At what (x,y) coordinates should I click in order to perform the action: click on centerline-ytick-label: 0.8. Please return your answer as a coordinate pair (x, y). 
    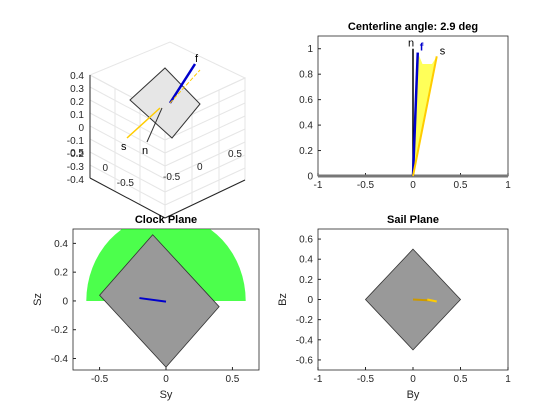
    Looking at the image, I should click on (306, 75).